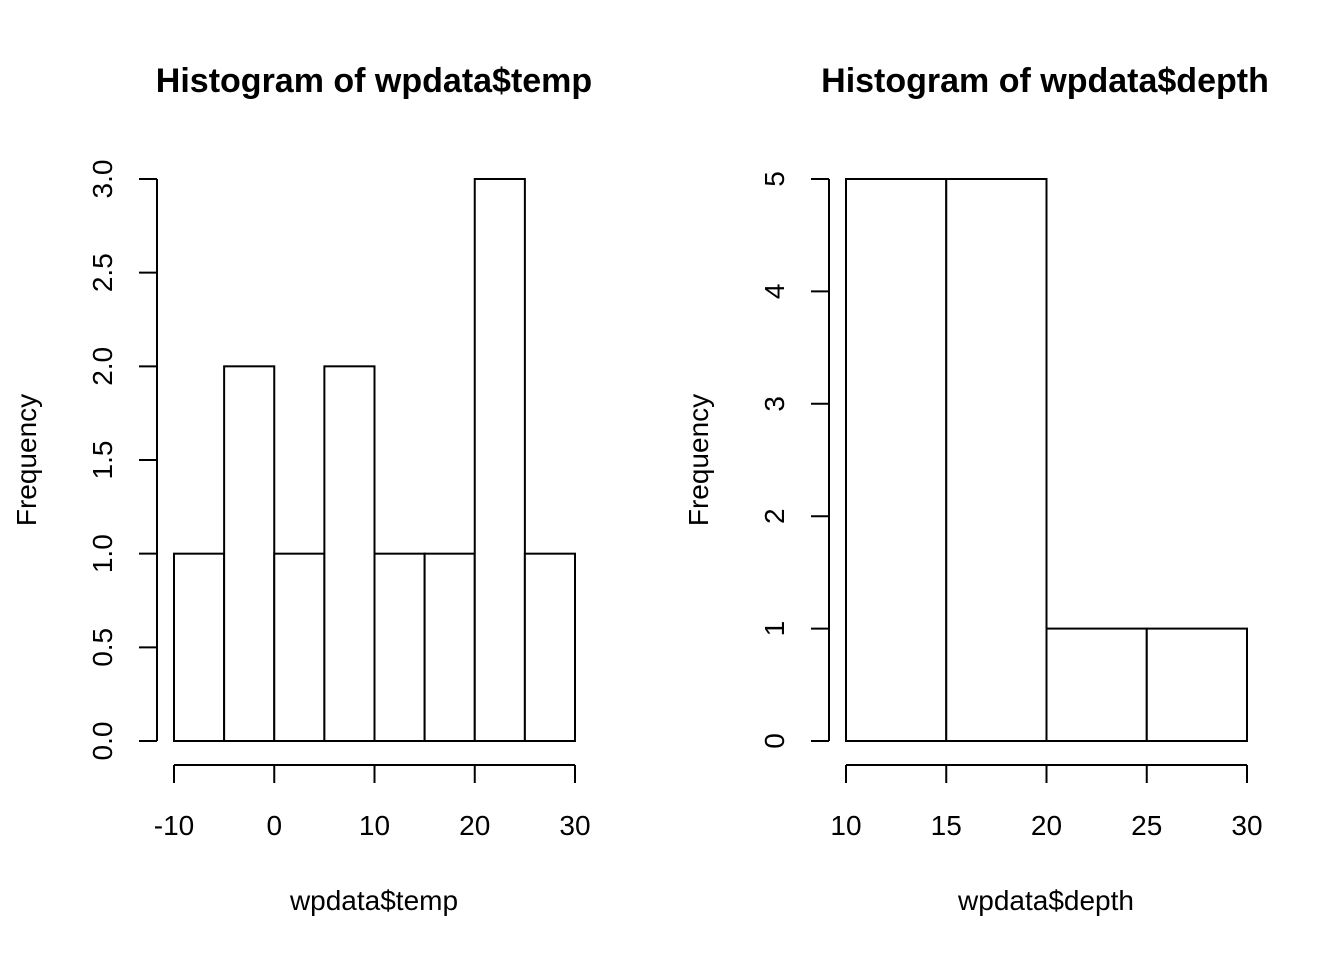  Describe the element at coordinates (774, 179) in the screenshot. I see `y-tick-label: 5` at that location.